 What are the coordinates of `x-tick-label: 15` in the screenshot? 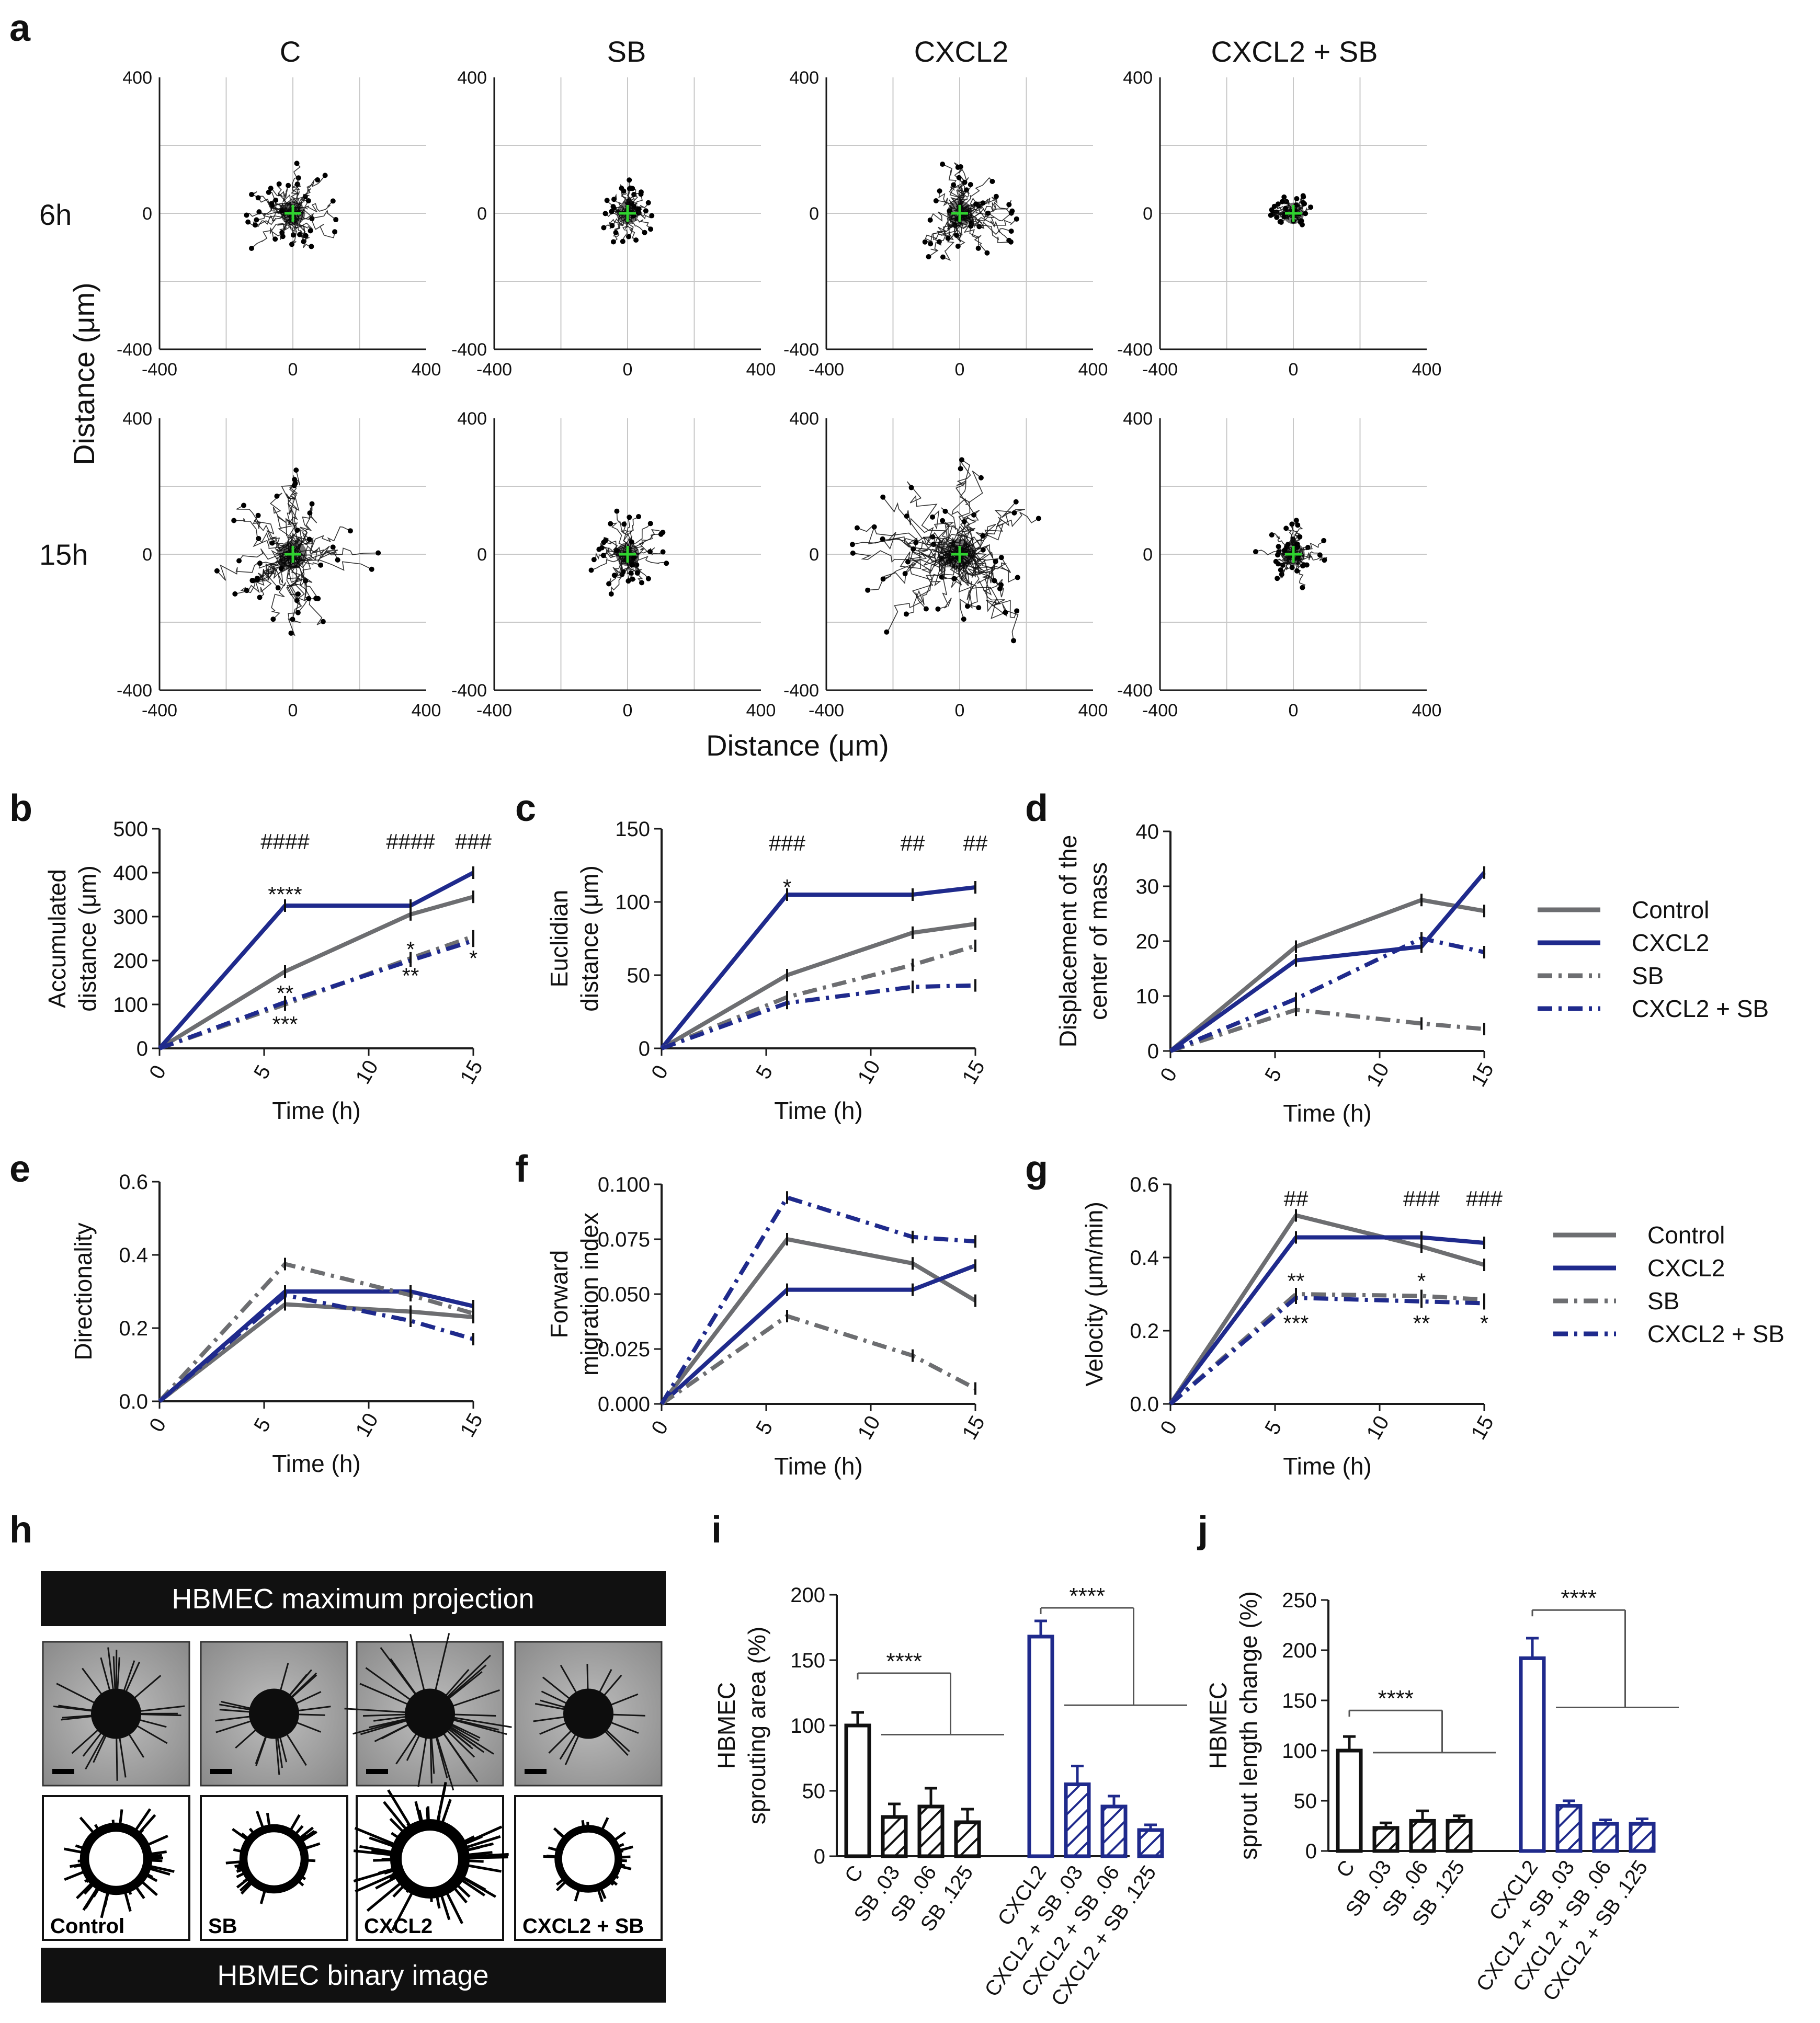 It's located at (973, 1428).